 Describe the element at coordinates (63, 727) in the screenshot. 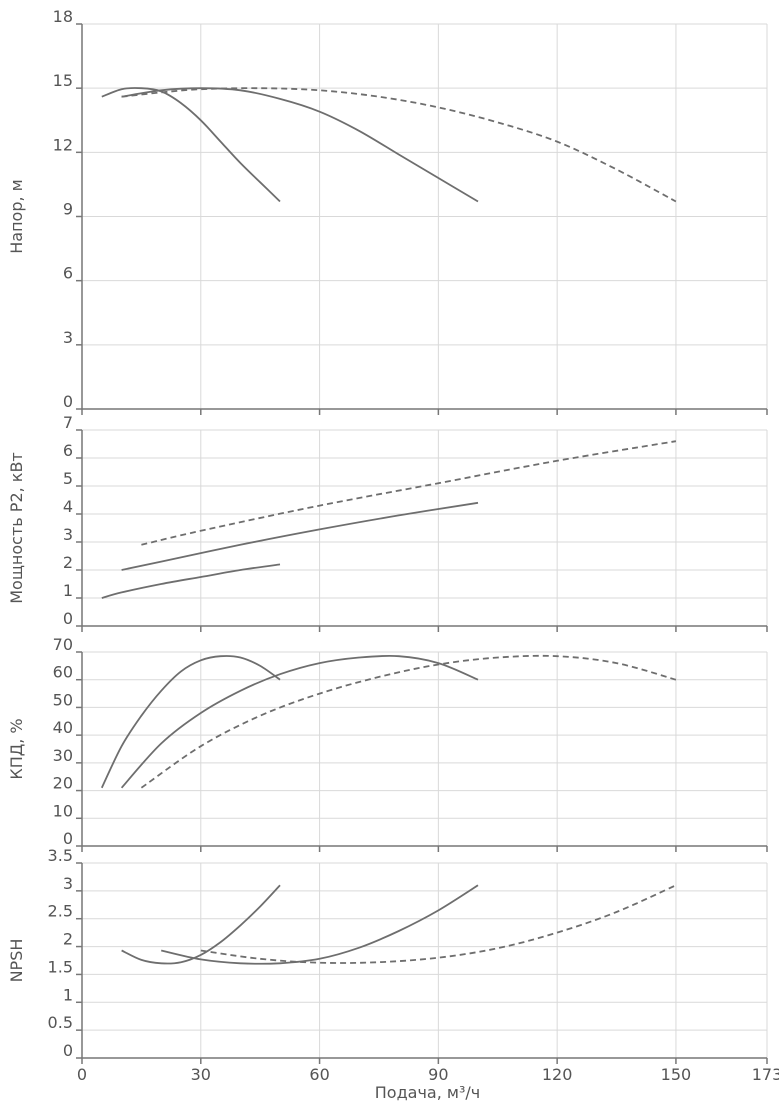

I see `y-tick-label: 40` at that location.